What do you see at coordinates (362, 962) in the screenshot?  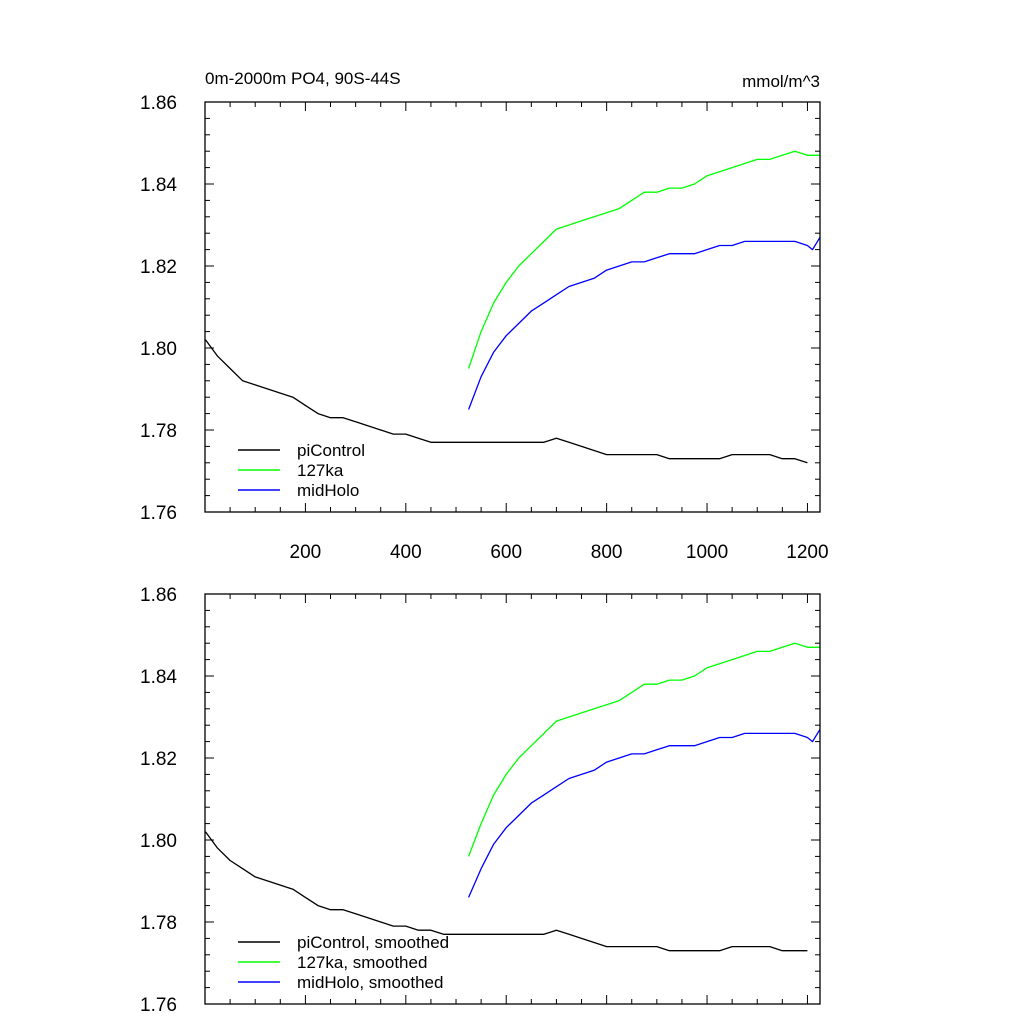 I see `legend-label: 127ka, smoothed` at bounding box center [362, 962].